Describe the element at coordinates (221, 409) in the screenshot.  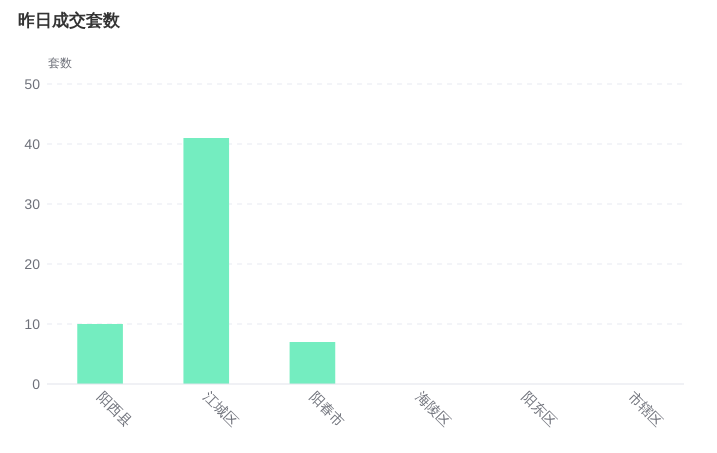
I see `x-tick-label: 江城区` at that location.